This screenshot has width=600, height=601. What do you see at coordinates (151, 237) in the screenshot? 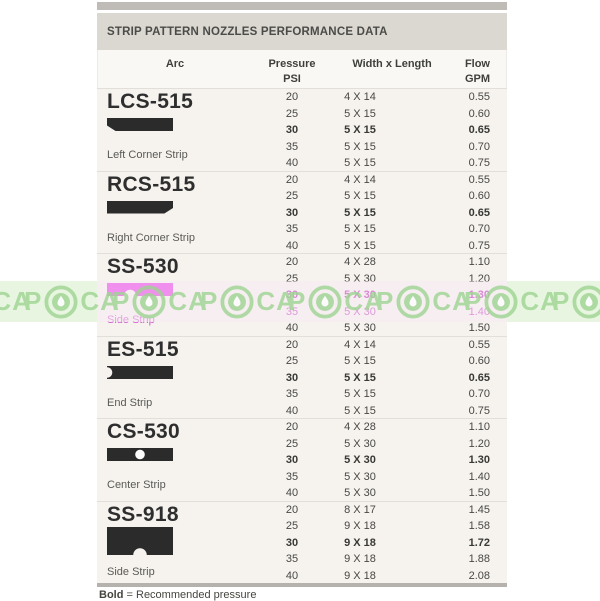
I see `nozzle-type-label: Right Corner Strip` at bounding box center [151, 237].